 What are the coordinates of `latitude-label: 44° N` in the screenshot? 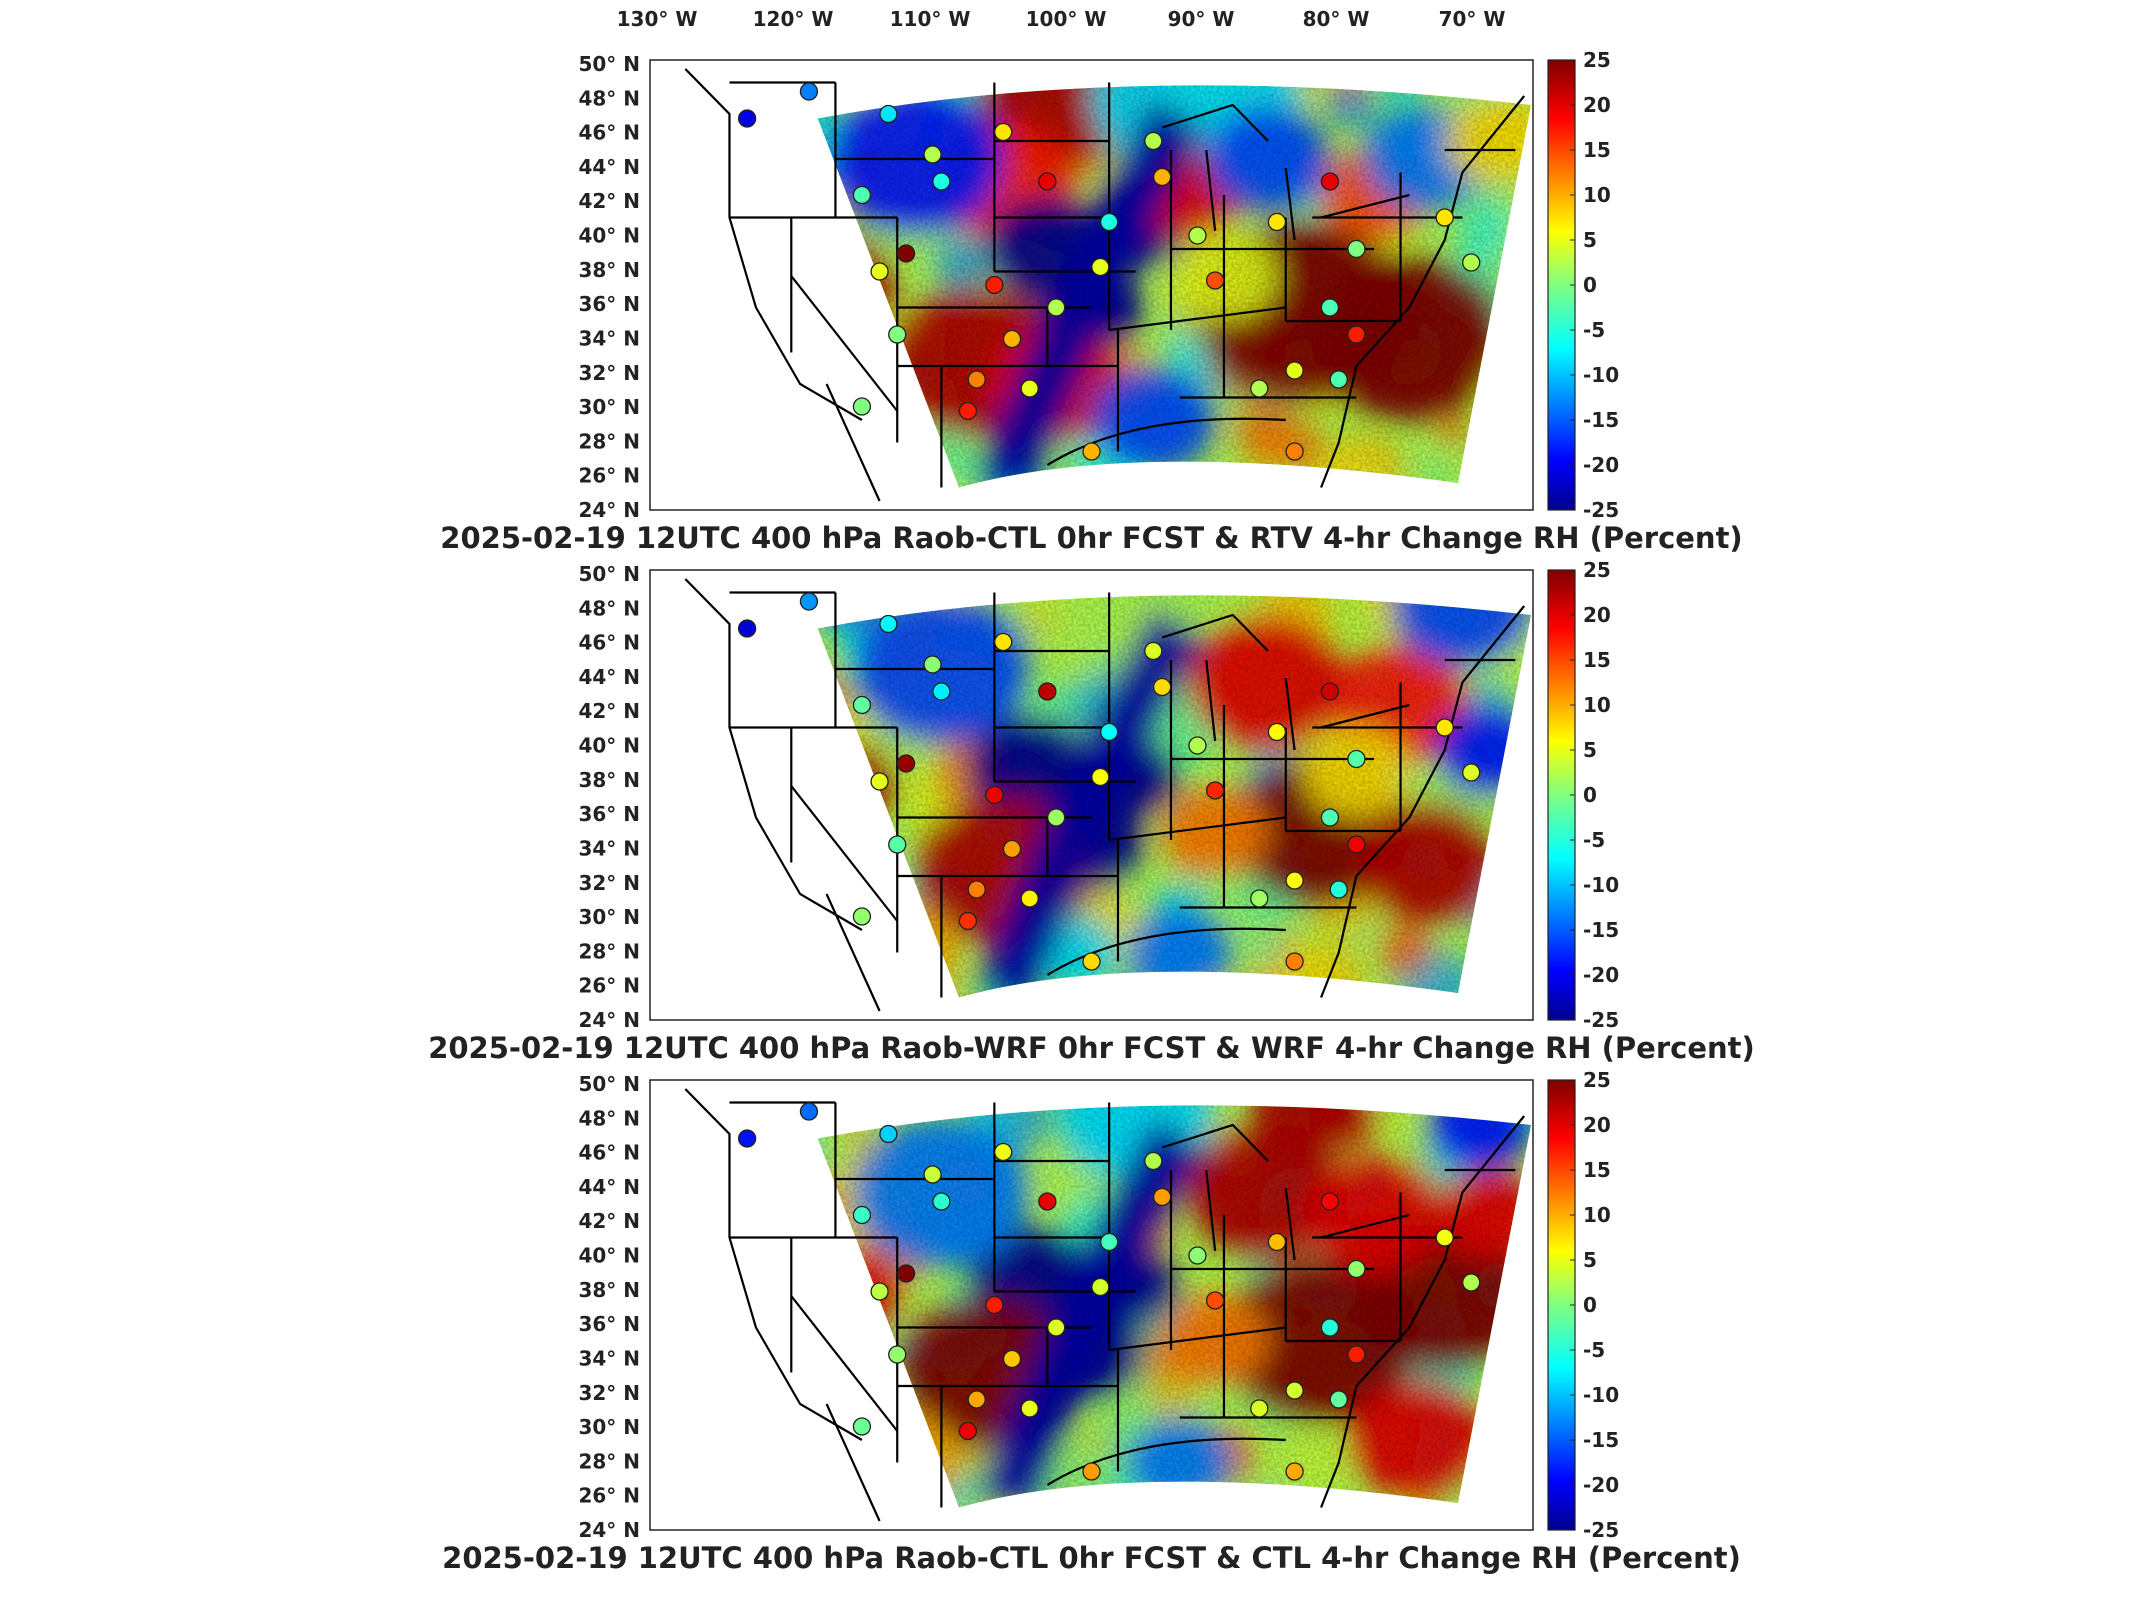 It's located at (609, 167).